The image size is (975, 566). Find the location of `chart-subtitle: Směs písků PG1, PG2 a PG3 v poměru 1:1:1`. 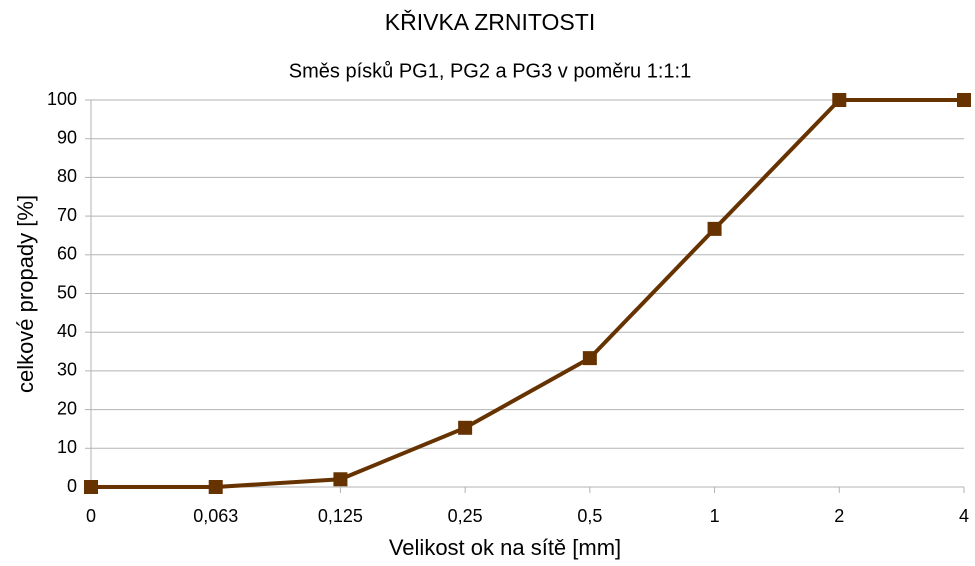

chart-subtitle: Směs písků PG1, PG2 a PG3 v poměru 1:1:1 is located at coordinates (490, 71).